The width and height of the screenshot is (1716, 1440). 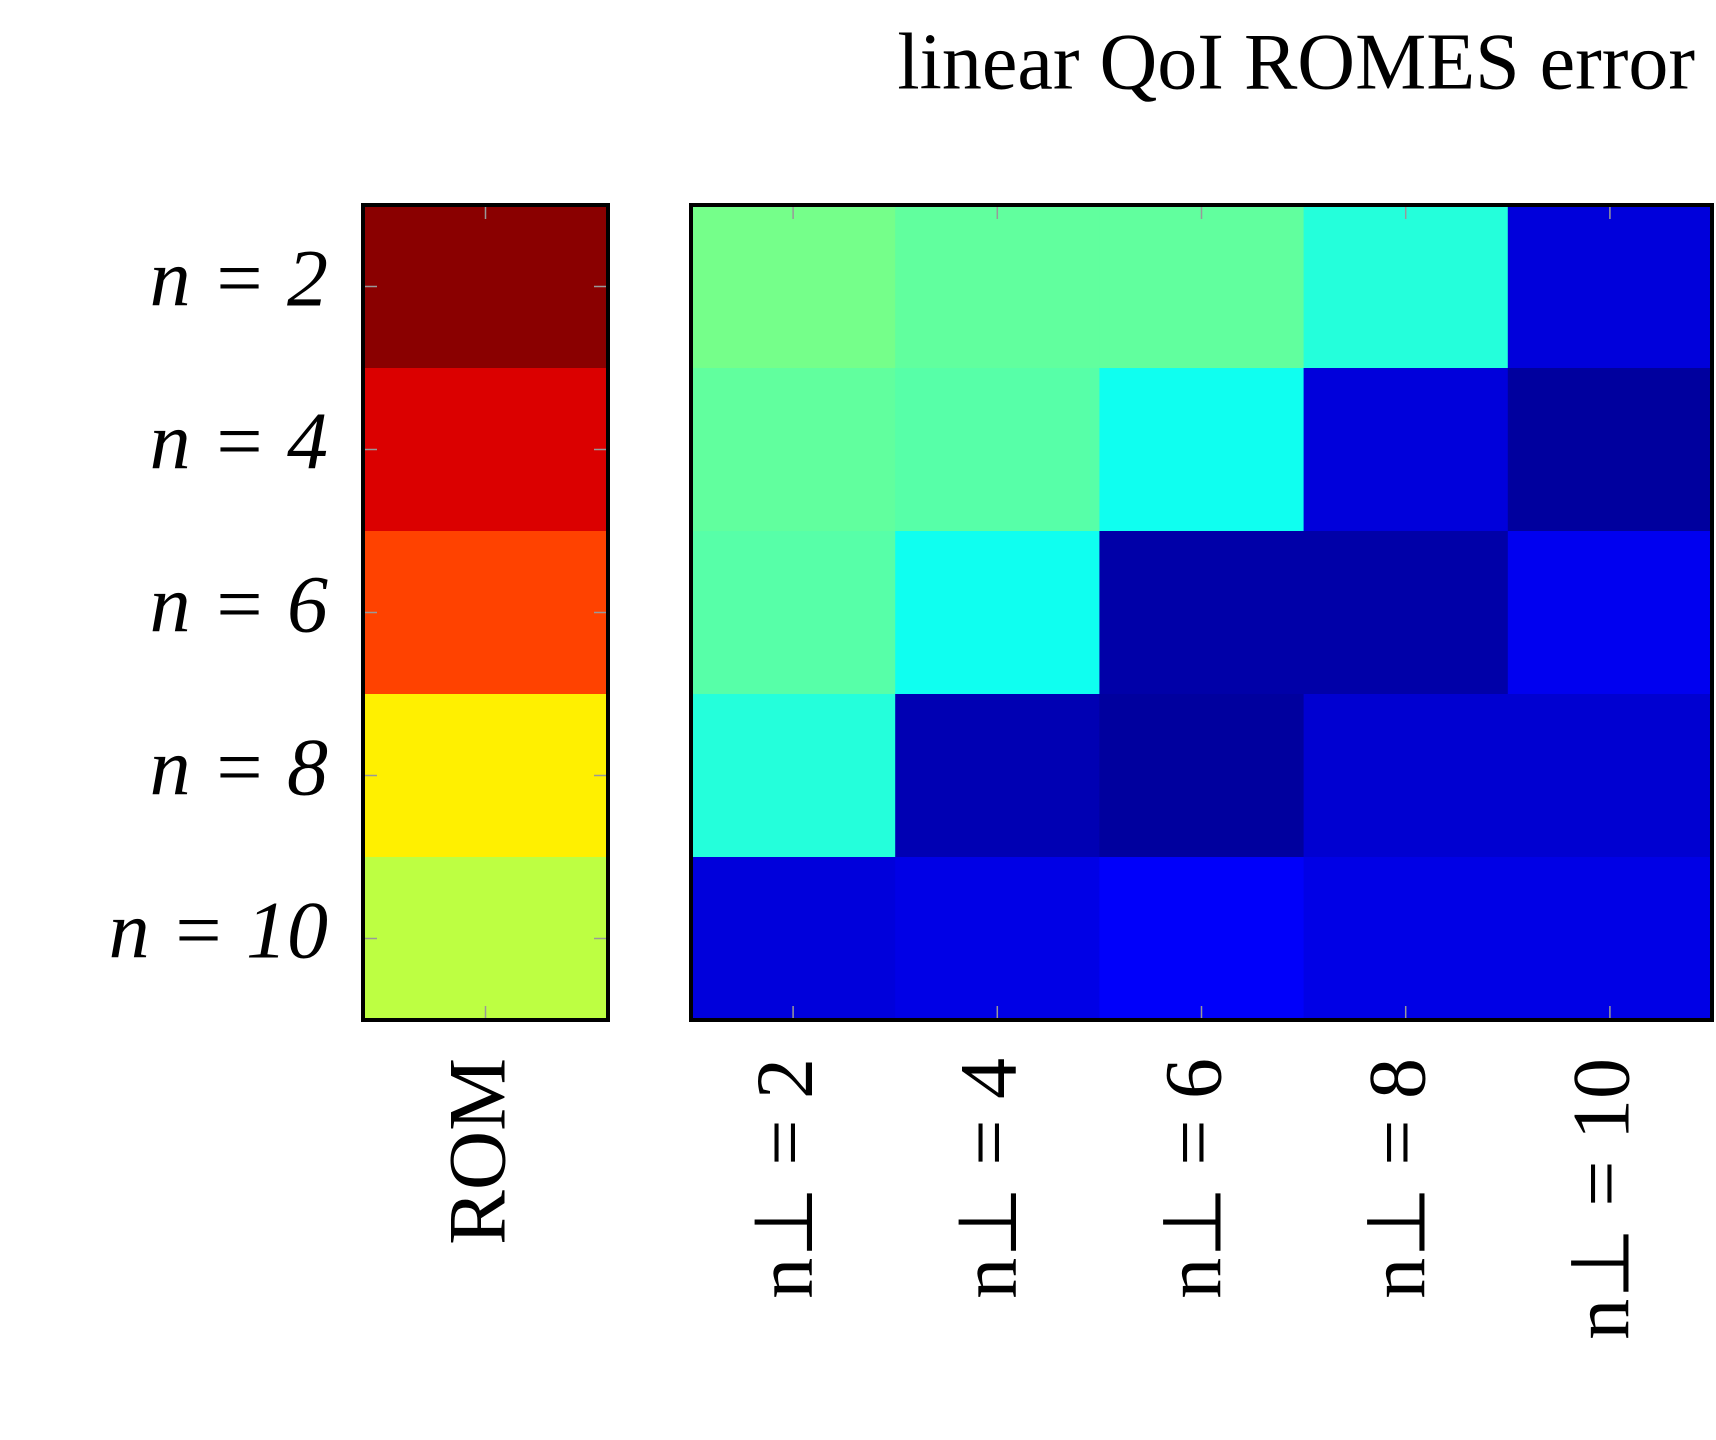 What do you see at coordinates (1397, 1178) in the screenshot?
I see `x-tick-label: n⊥ = 8` at bounding box center [1397, 1178].